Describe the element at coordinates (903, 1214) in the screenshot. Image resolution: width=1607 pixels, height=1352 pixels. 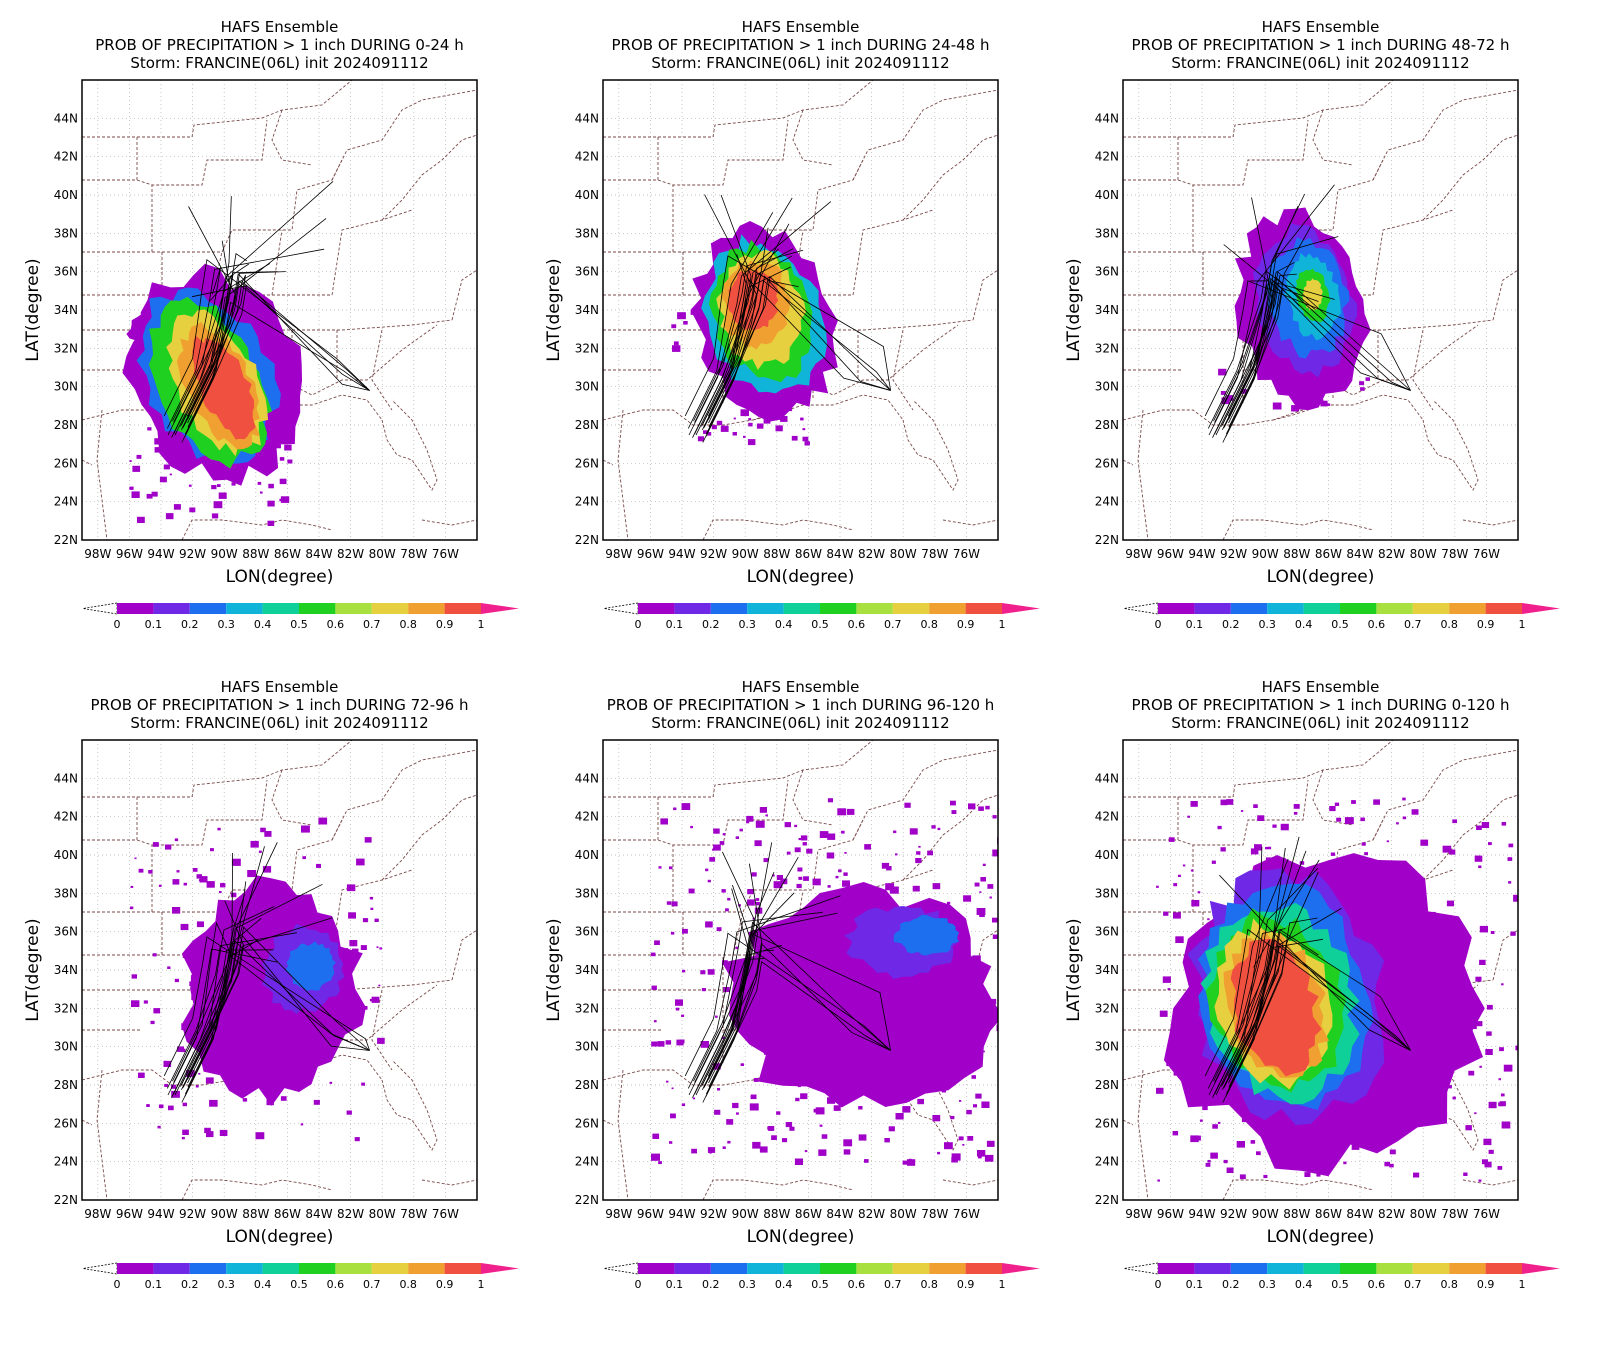
I see `lon-tick-label: 80W` at that location.